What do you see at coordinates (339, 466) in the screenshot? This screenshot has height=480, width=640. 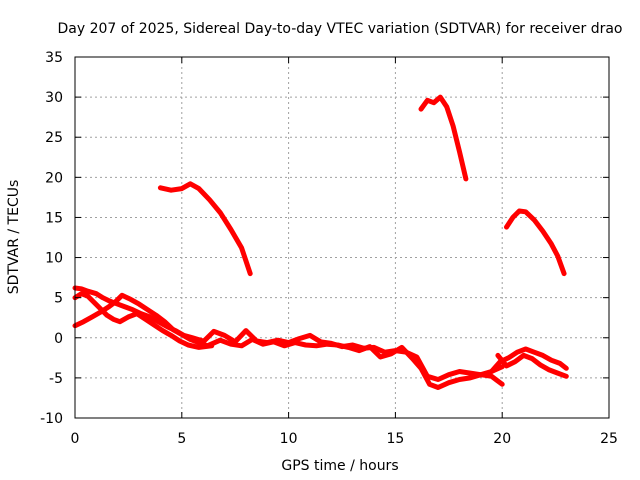 I see `x-axis-label: GPS time / hours` at bounding box center [339, 466].